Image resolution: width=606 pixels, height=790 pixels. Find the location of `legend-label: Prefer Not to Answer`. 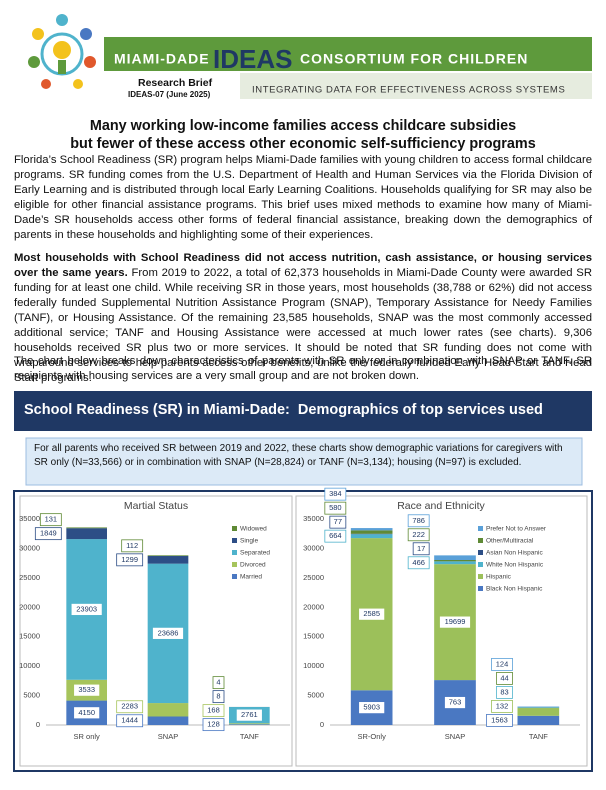

legend-label: Prefer Not to Answer is located at coordinates (516, 529).